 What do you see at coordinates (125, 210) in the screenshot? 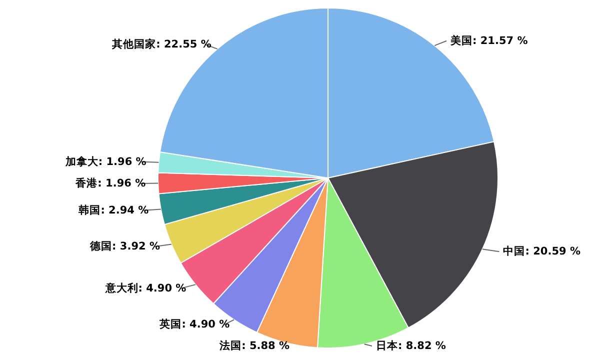
I see `data-label: : 2.94 %` at bounding box center [125, 210].